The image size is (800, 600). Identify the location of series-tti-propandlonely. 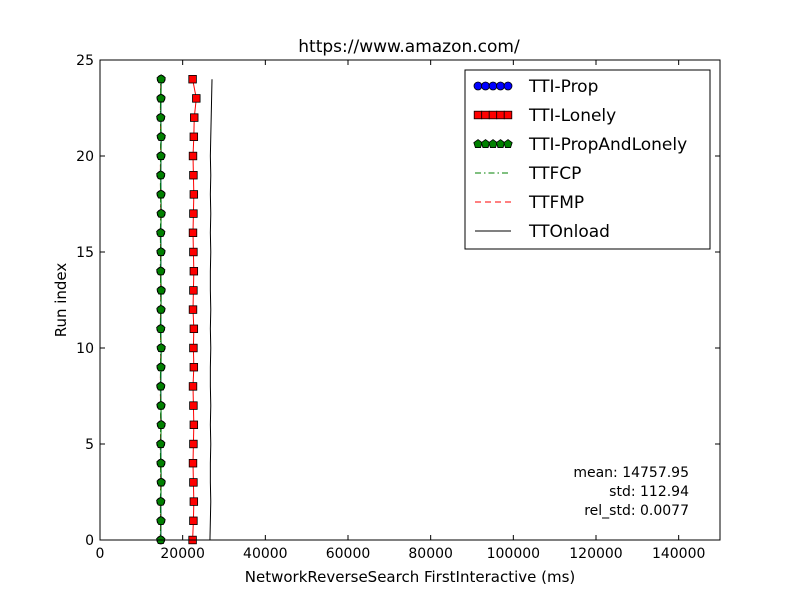
(161, 309).